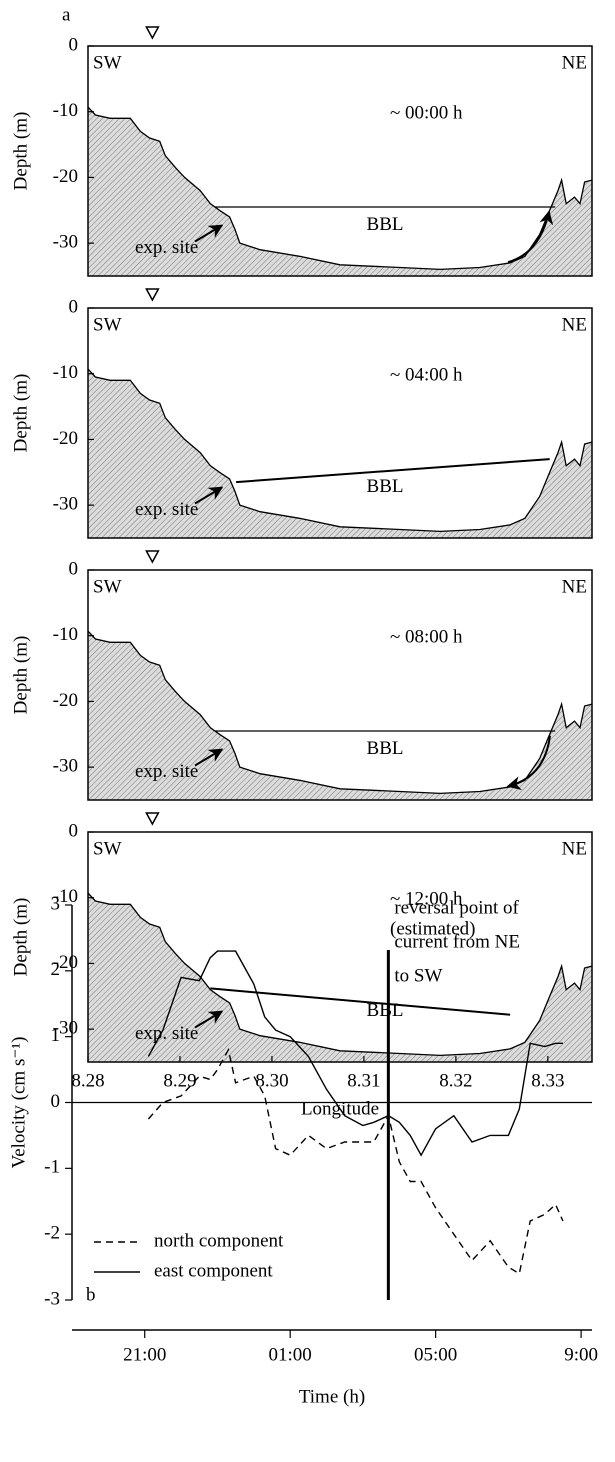 The height and width of the screenshot is (1462, 615). I want to click on time-label: ~ 08:00 h, so click(426, 636).